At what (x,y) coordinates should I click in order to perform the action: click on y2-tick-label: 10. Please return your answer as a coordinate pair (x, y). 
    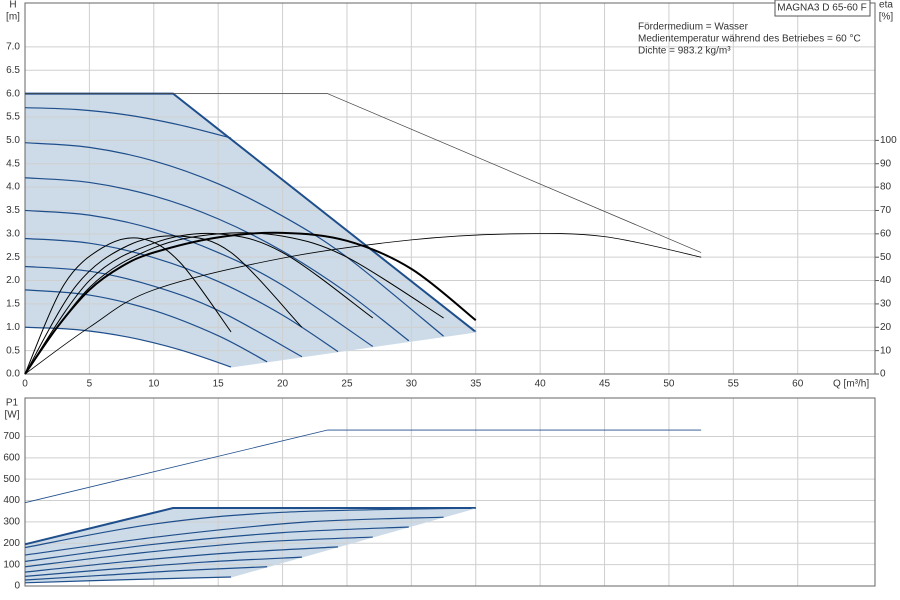
    Looking at the image, I should click on (886, 350).